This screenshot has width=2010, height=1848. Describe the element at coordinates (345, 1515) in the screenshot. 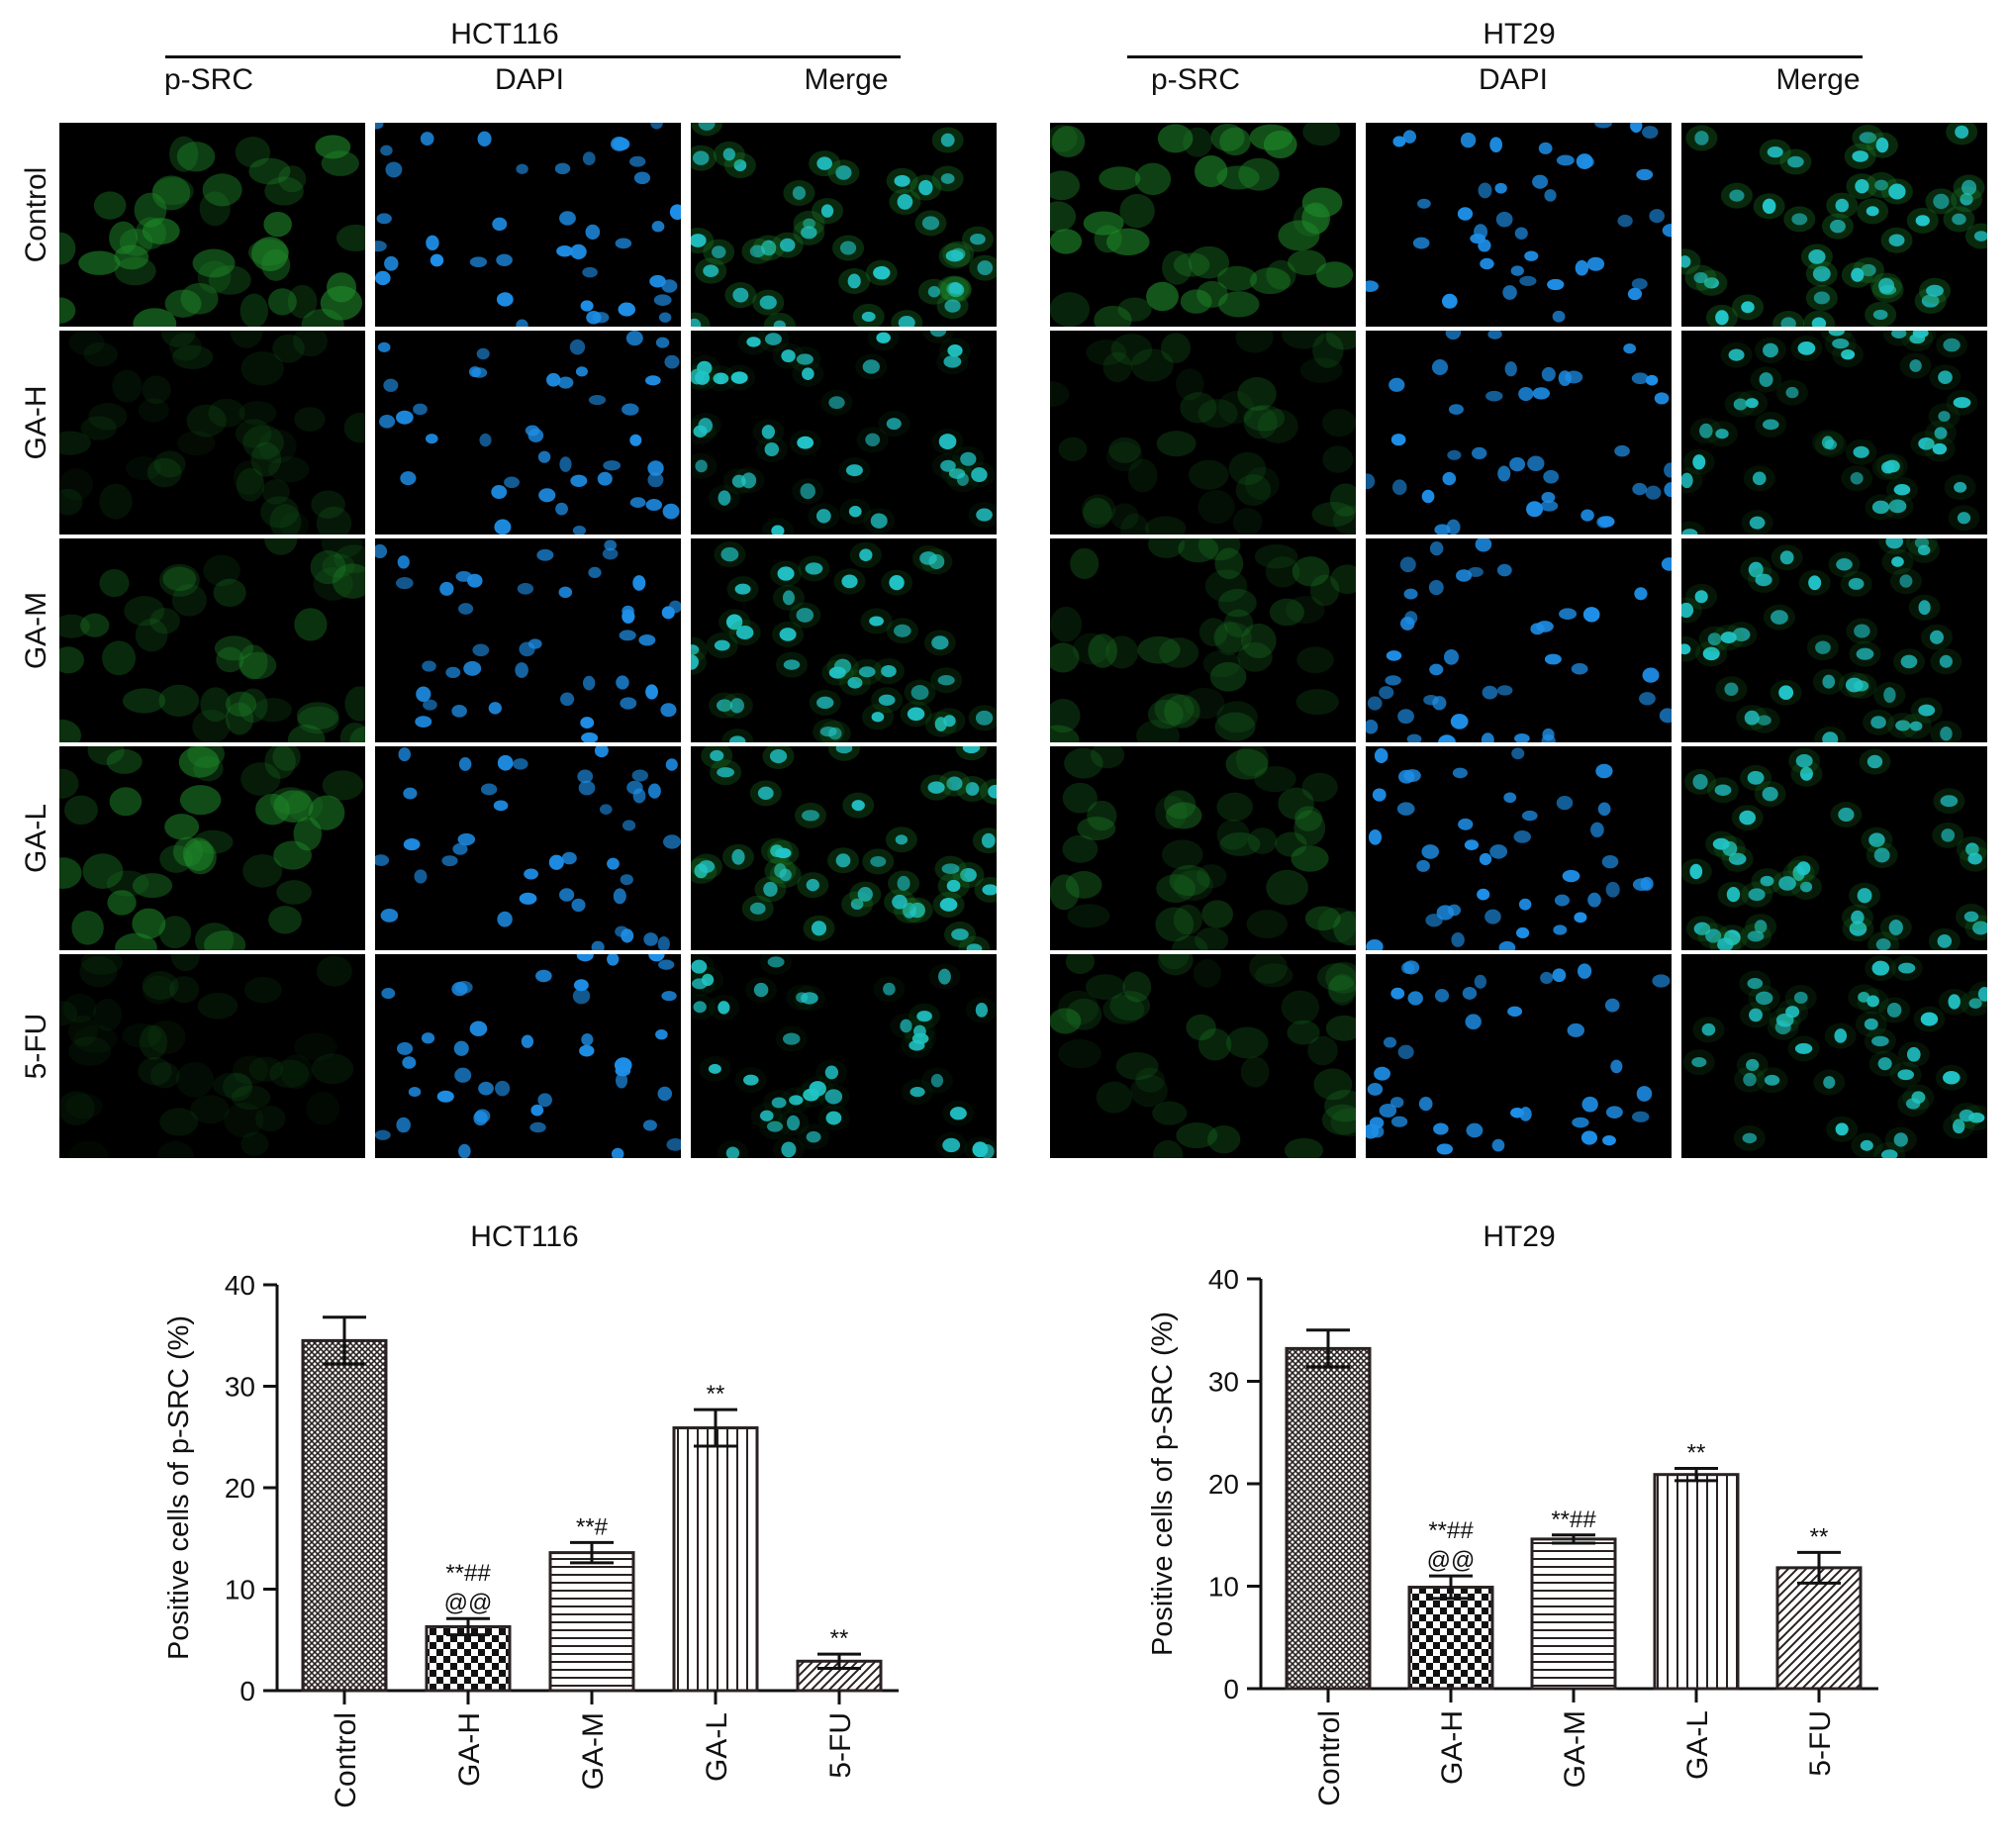

I see `bar-control` at that location.